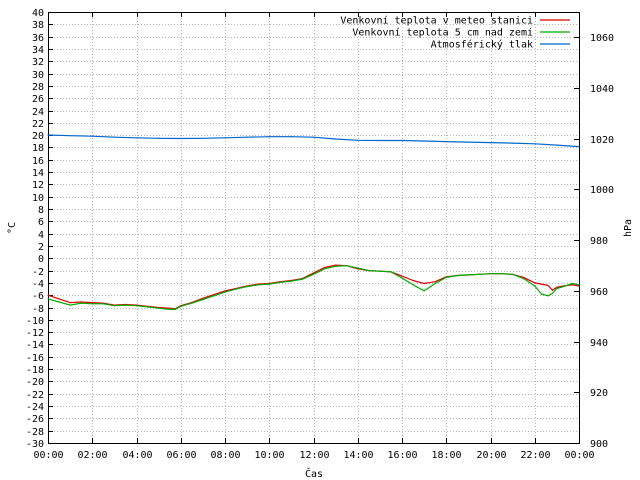  Describe the element at coordinates (35, 419) in the screenshot. I see `y-tick-label-left: -26` at that location.